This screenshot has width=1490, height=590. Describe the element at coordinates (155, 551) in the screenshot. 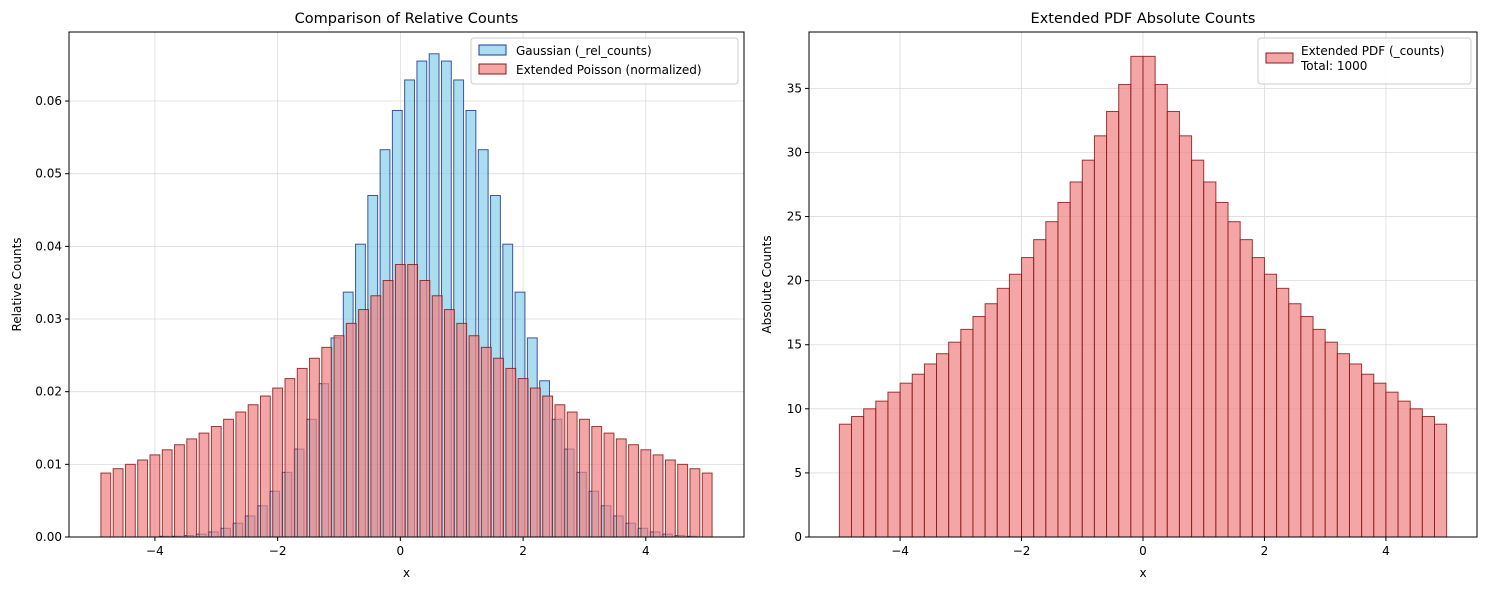

I see `x-tick-label: −4` at that location.